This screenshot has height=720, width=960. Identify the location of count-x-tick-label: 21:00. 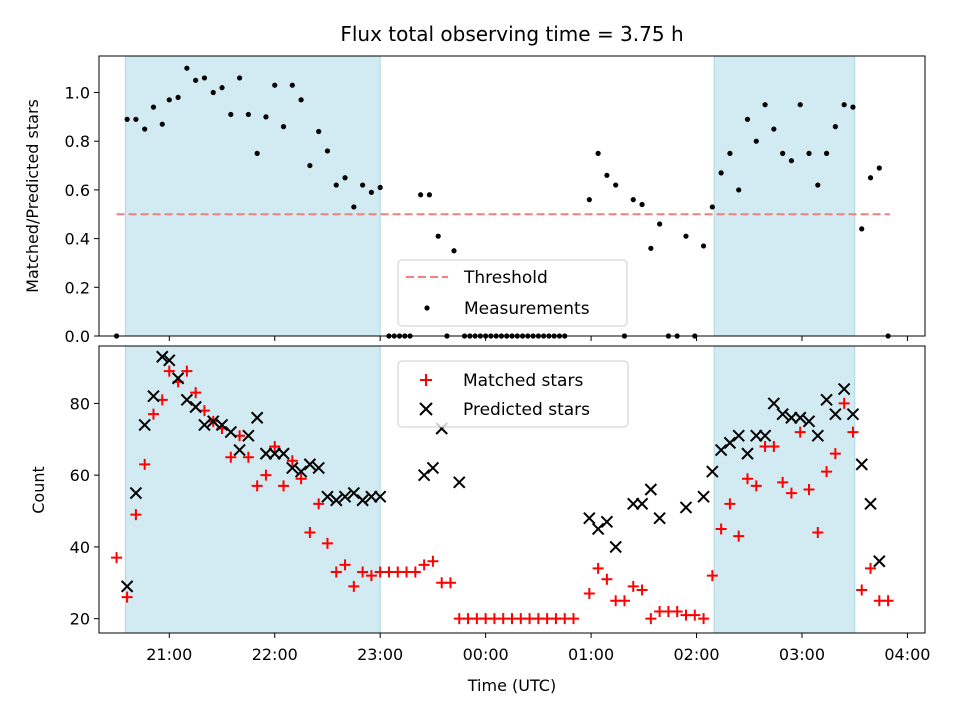
(169, 654).